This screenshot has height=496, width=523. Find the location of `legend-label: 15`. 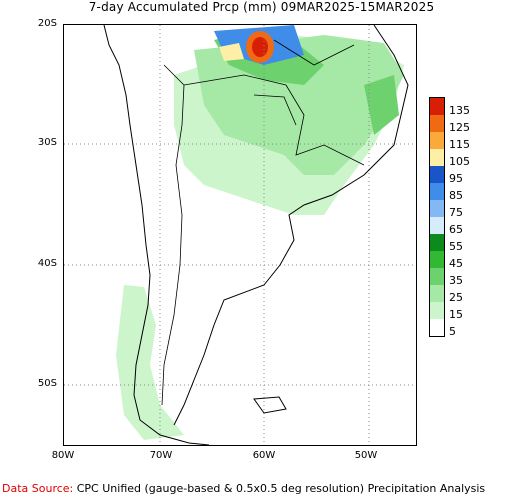

legend-label: 15 is located at coordinates (456, 314).